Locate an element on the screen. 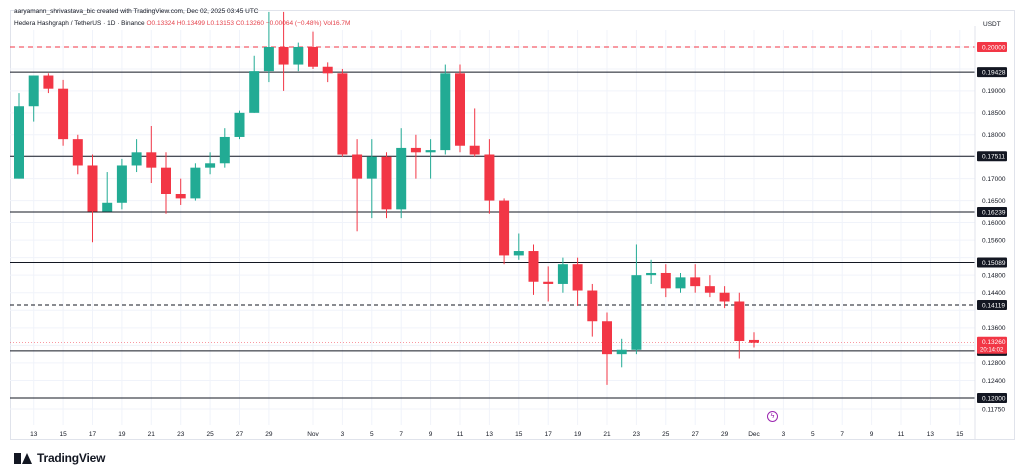  tradingview-brand: TradingView is located at coordinates (59, 458).